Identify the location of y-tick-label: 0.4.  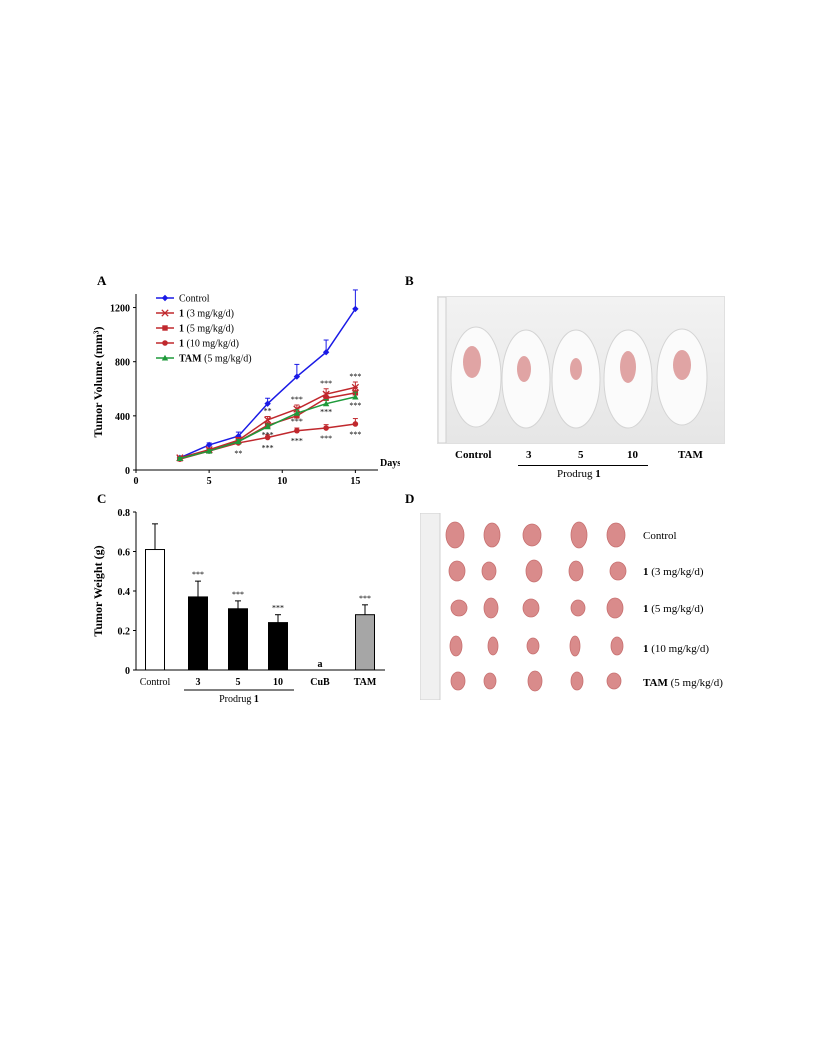
(124, 592).